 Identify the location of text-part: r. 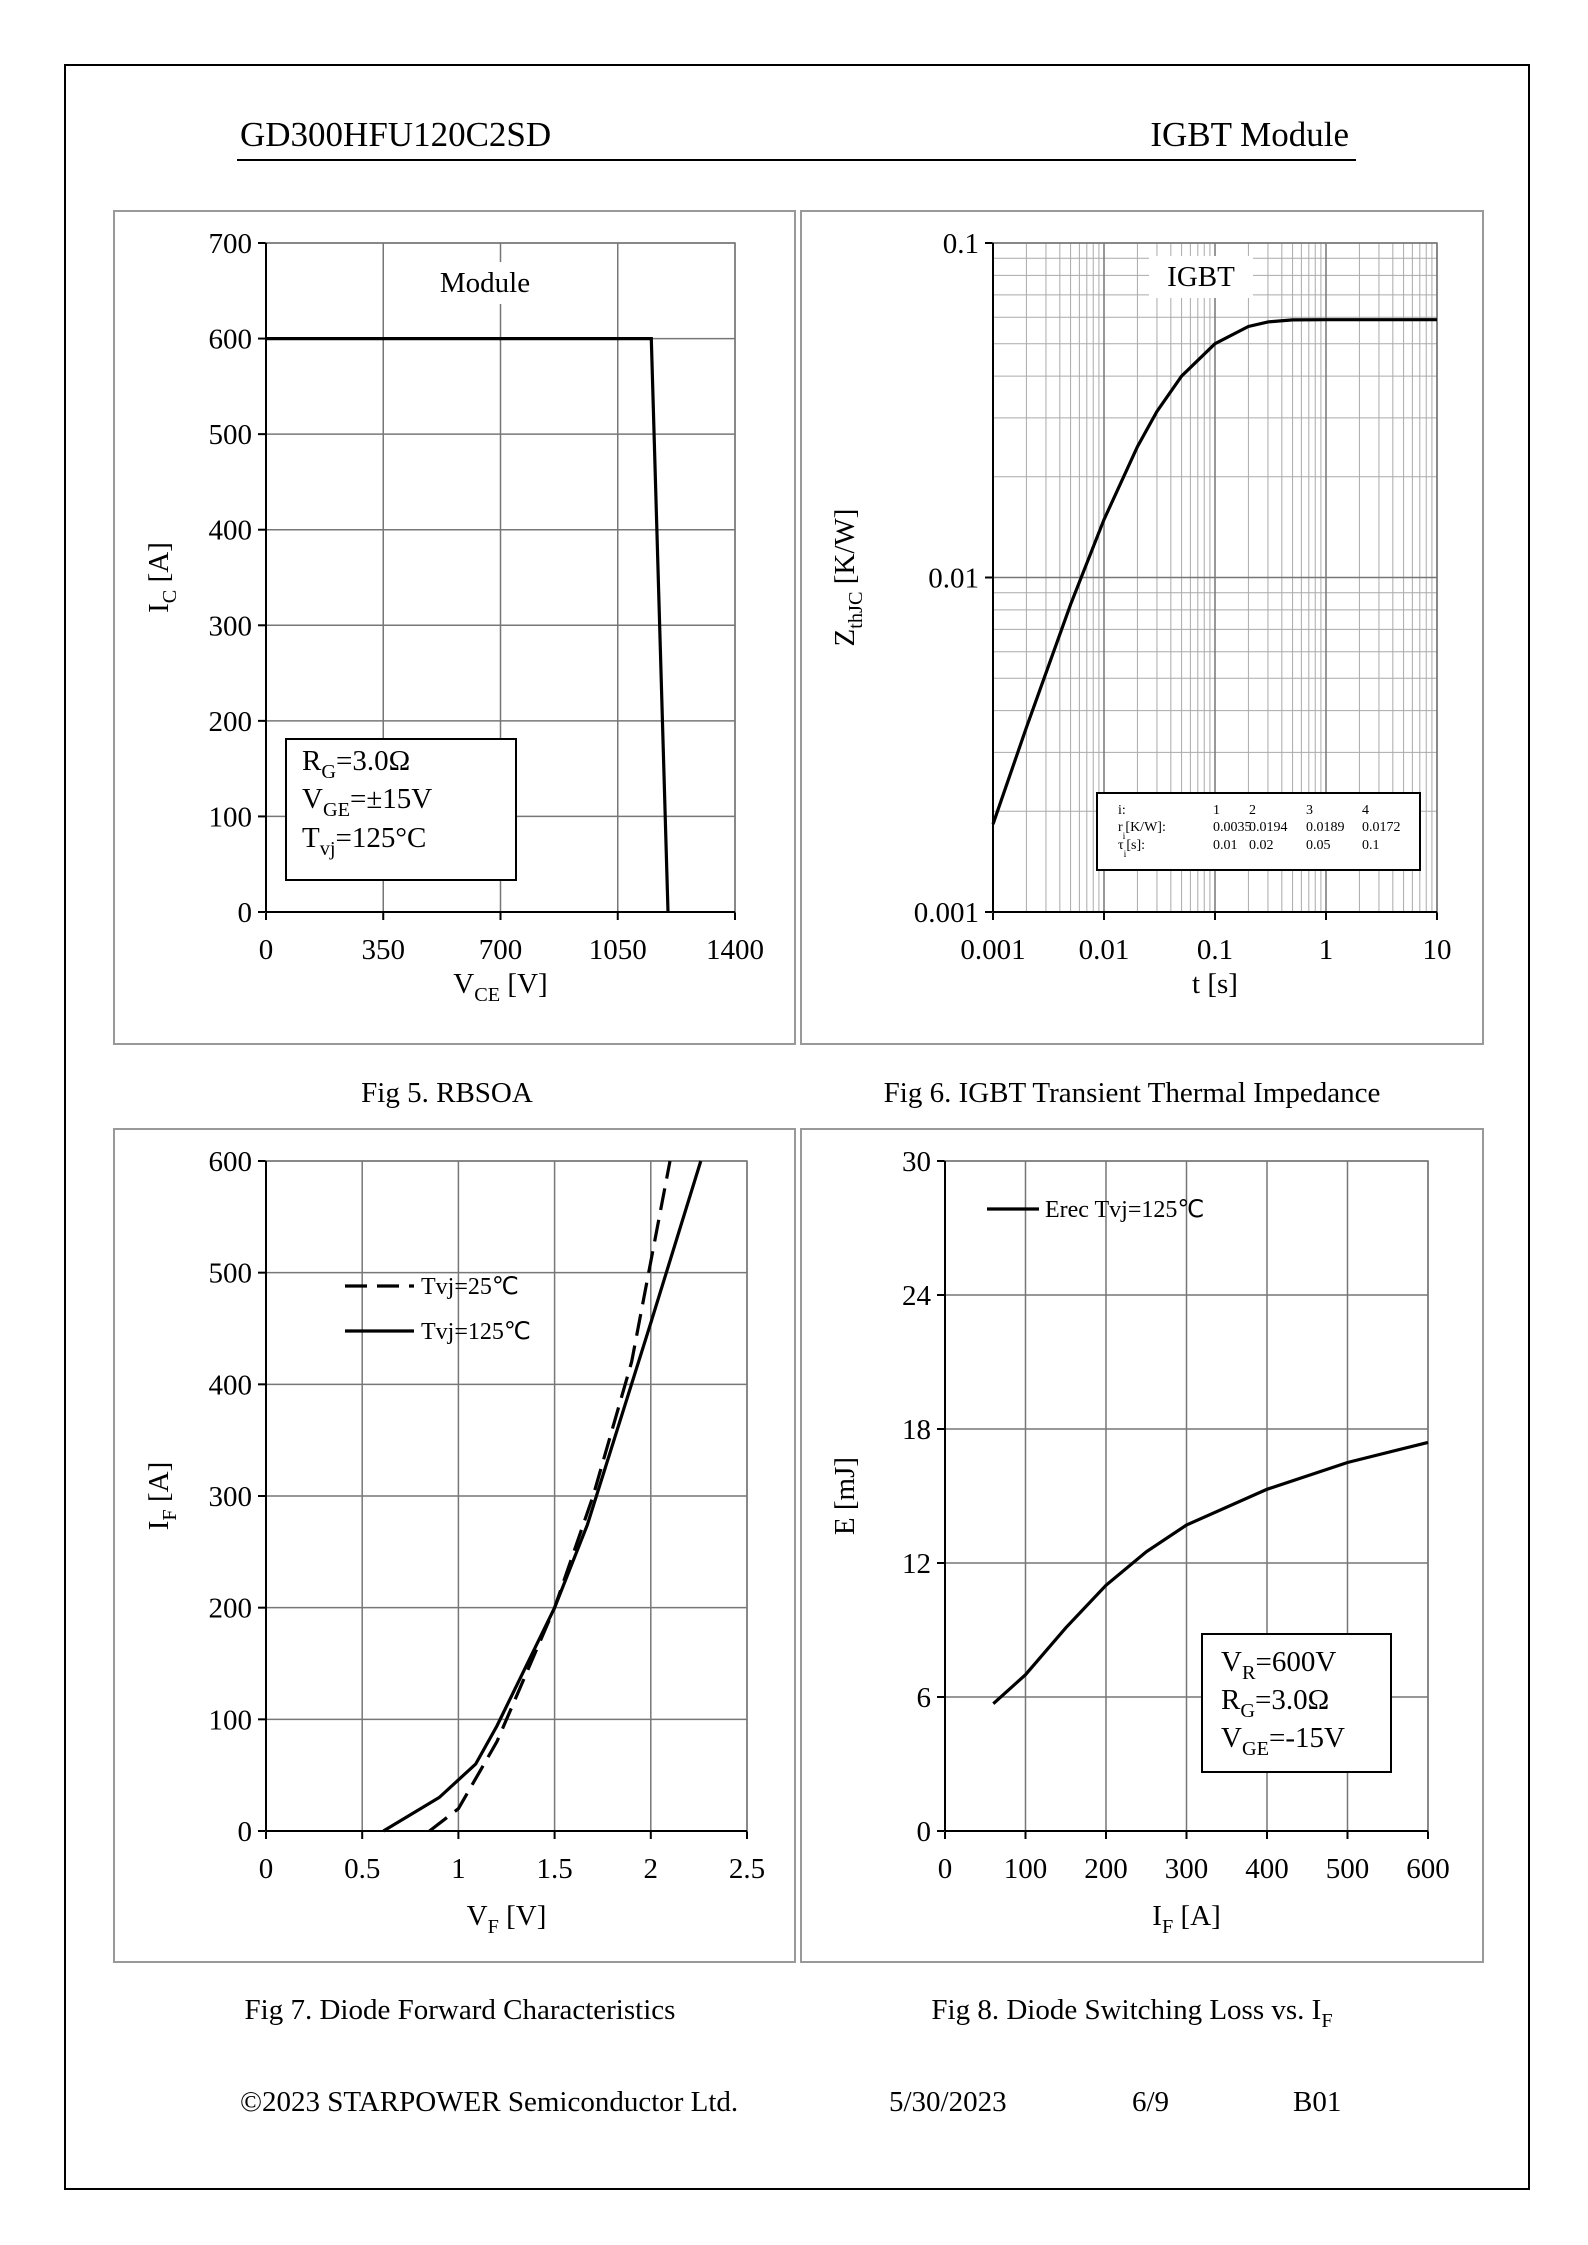
(1120, 827).